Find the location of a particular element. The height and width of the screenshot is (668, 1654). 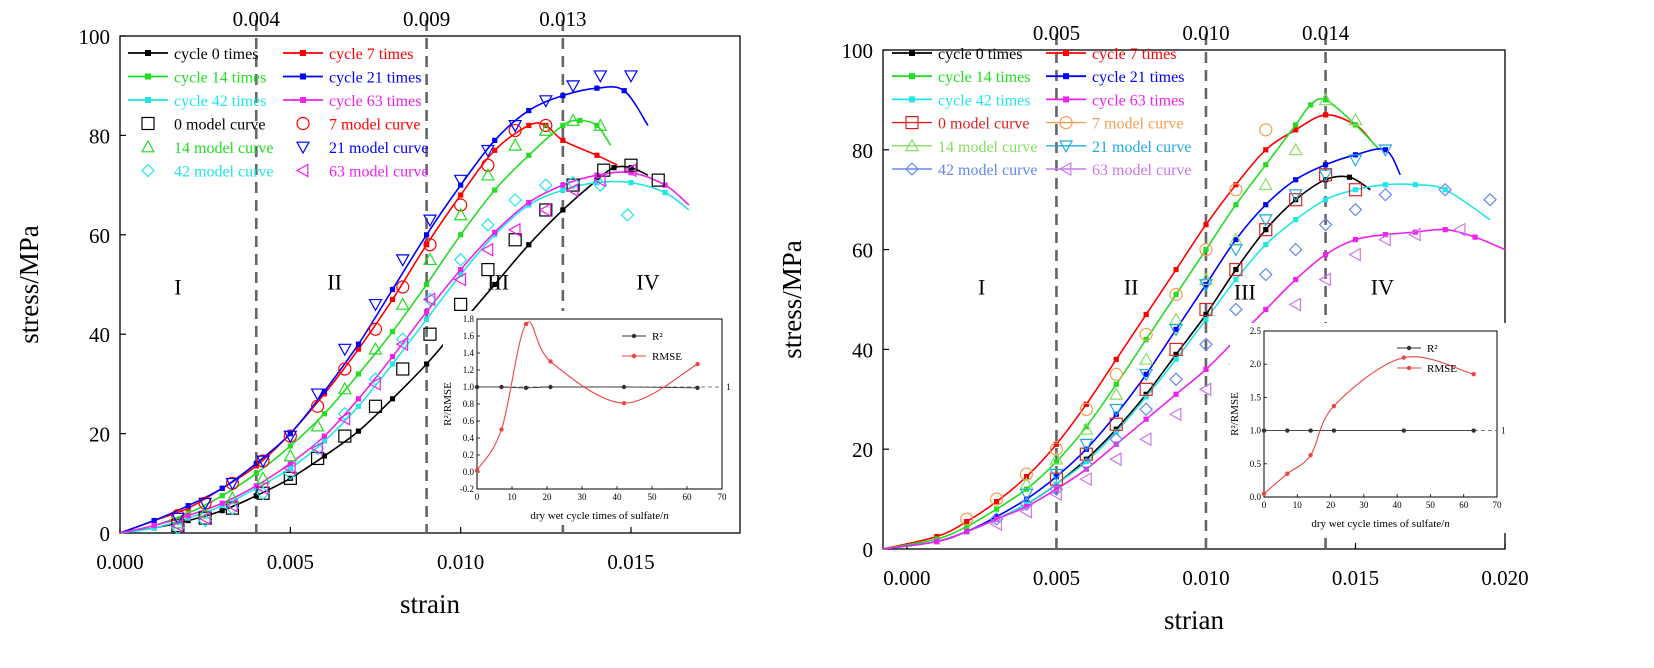

inset-x-tick-label: 0 is located at coordinates (477, 497).